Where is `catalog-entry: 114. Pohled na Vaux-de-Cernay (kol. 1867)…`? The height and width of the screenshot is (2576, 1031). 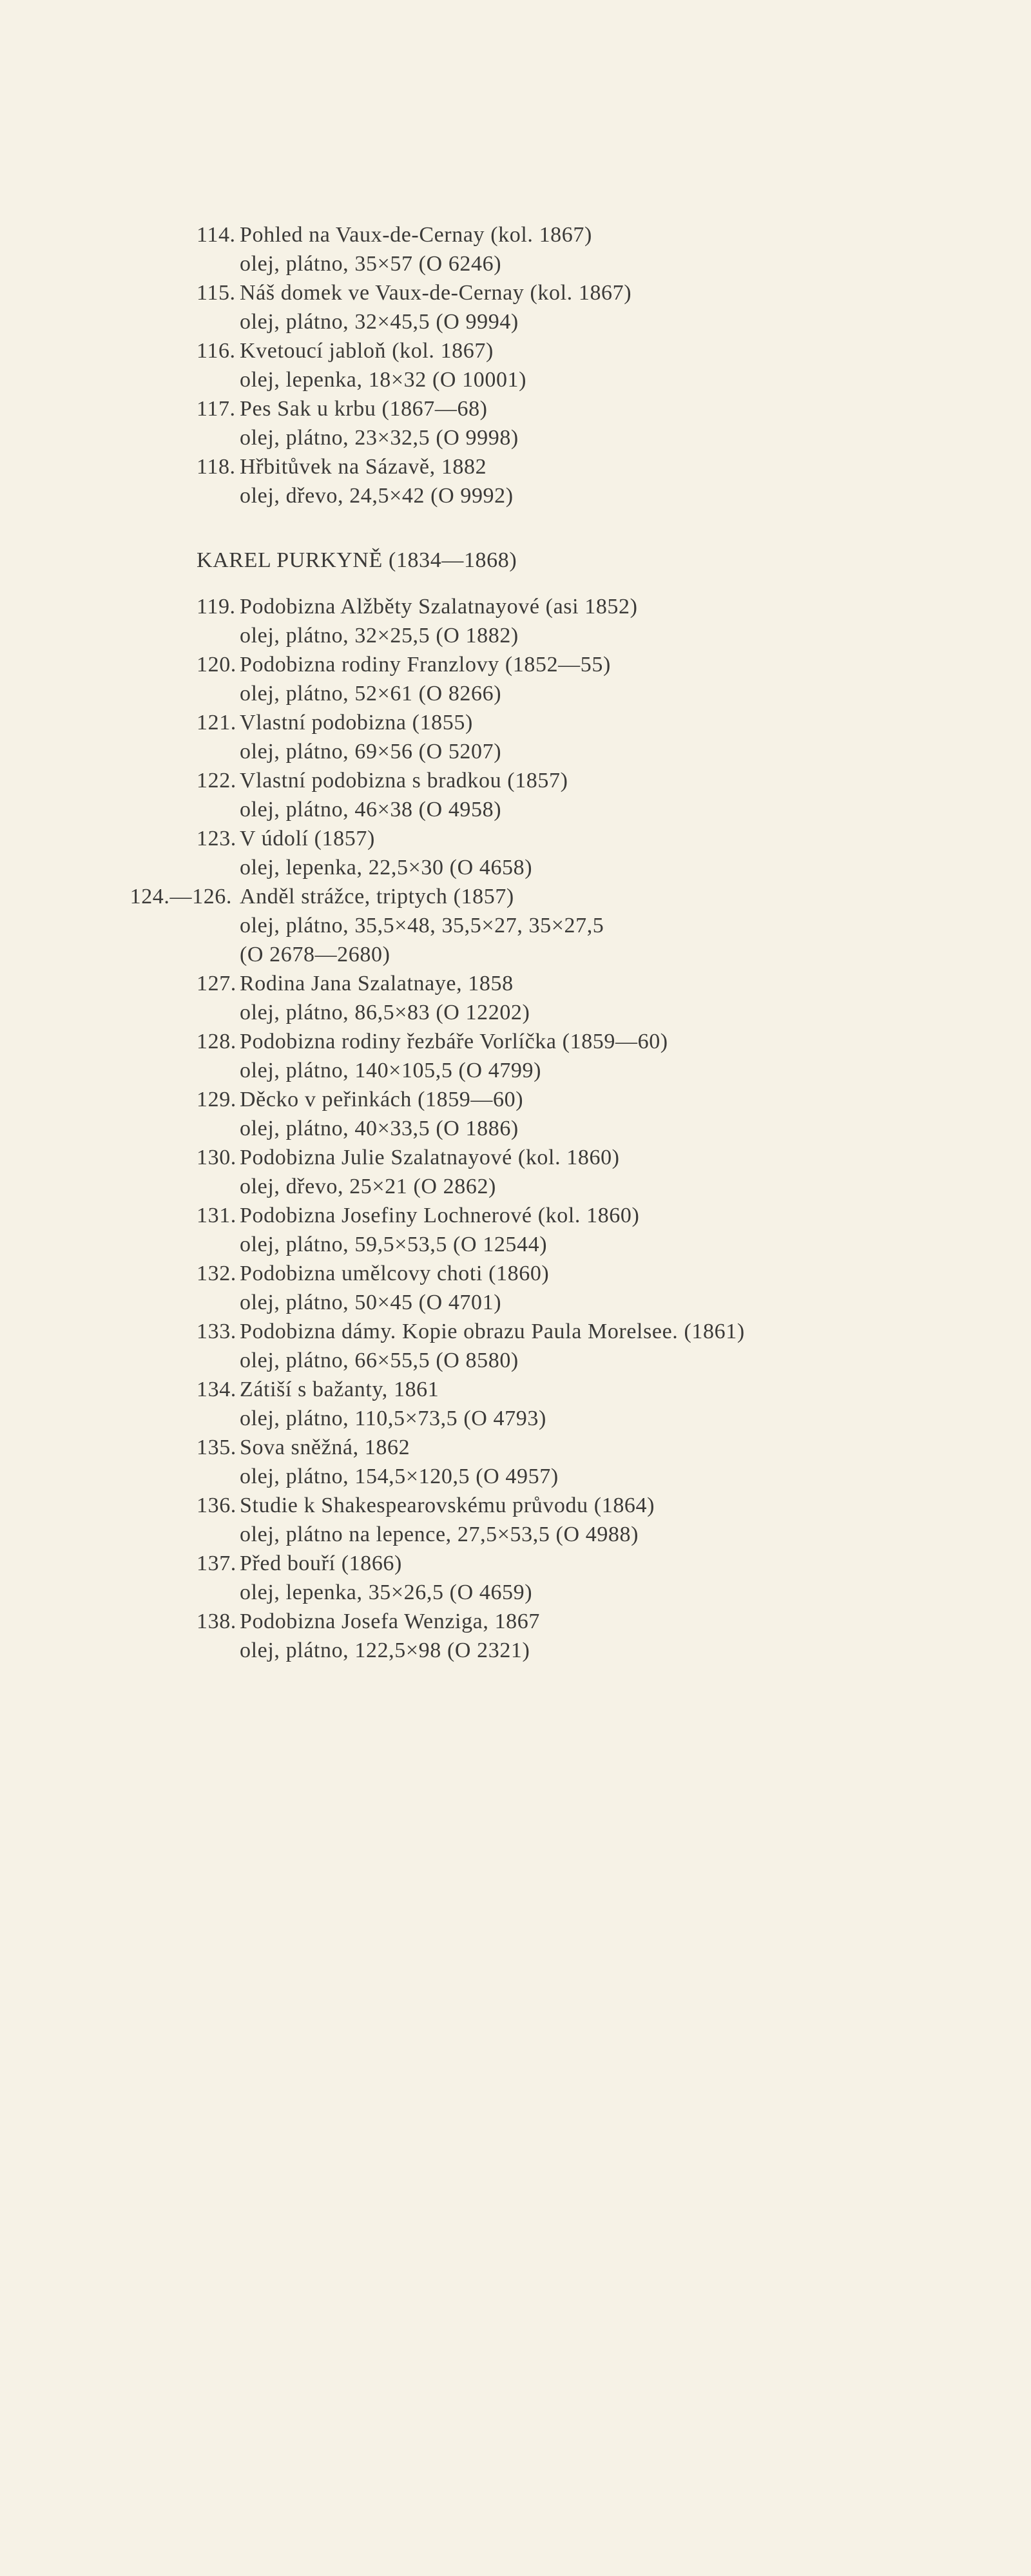
catalog-entry: 114. Pohled na Vaux-de-Cernay (kol. 1867)… is located at coordinates (599, 249).